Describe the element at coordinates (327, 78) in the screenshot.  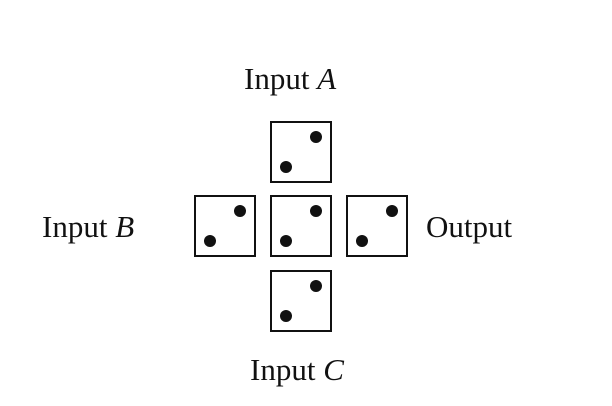
I see `input-a-var: A` at that location.